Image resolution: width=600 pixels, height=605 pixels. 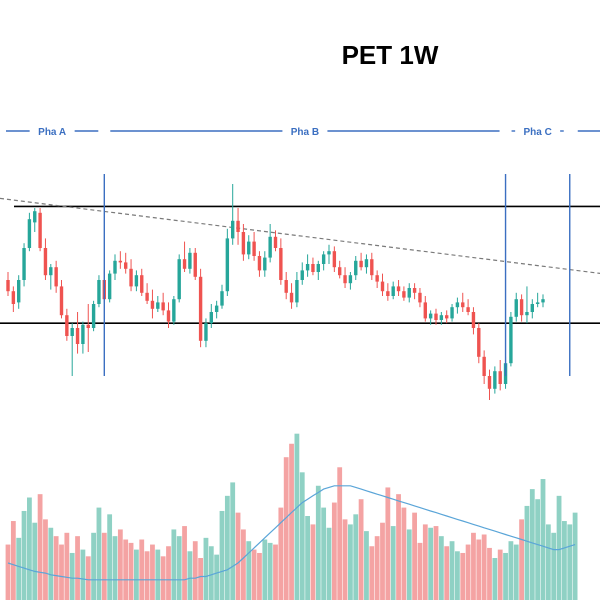 I want to click on chart-title: PET 1W, so click(x=390, y=55).